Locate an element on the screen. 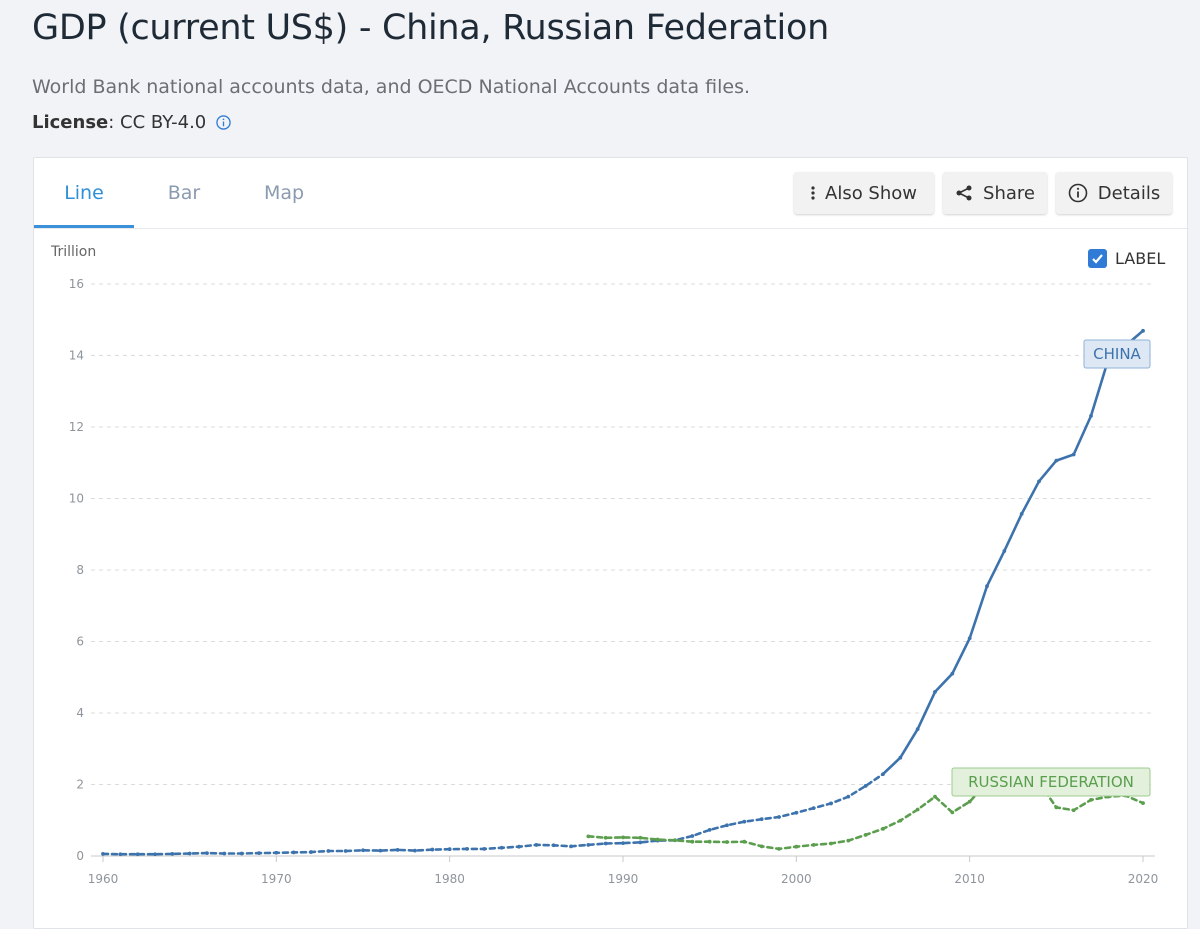 The height and width of the screenshot is (929, 1200). russia-series-label-box is located at coordinates (1051, 782).